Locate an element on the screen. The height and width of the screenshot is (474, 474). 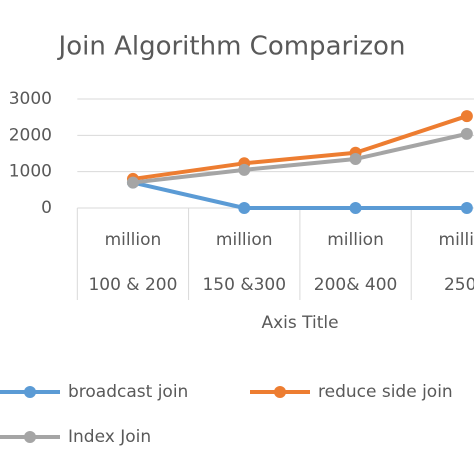
y-tick-label: 3000 is located at coordinates (30, 99).